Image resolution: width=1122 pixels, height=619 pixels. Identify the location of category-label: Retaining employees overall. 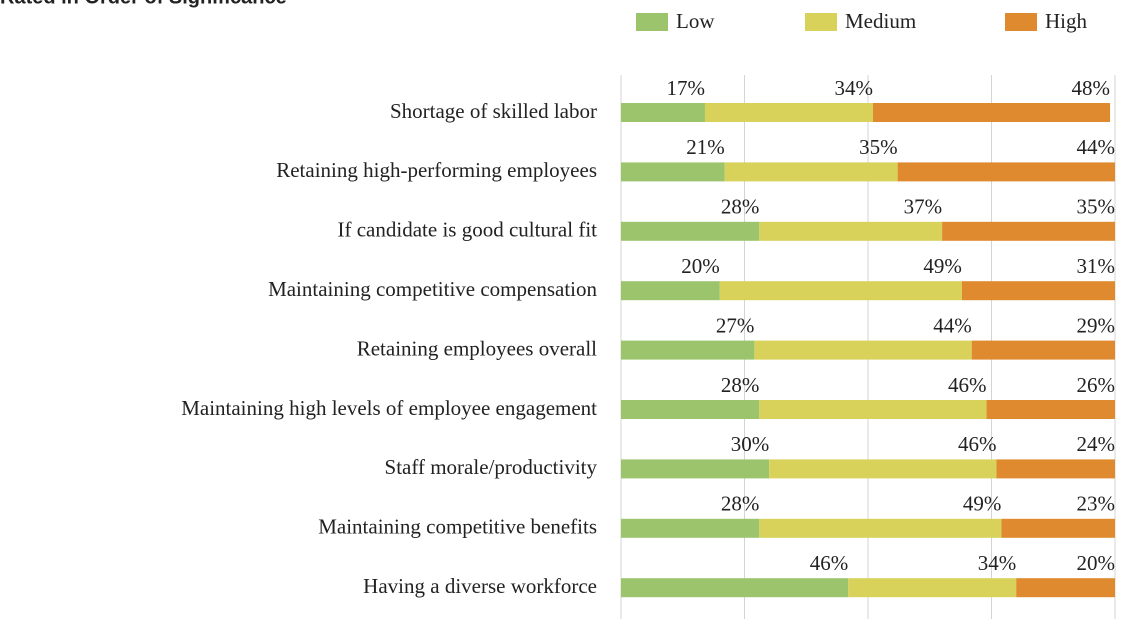
(477, 348).